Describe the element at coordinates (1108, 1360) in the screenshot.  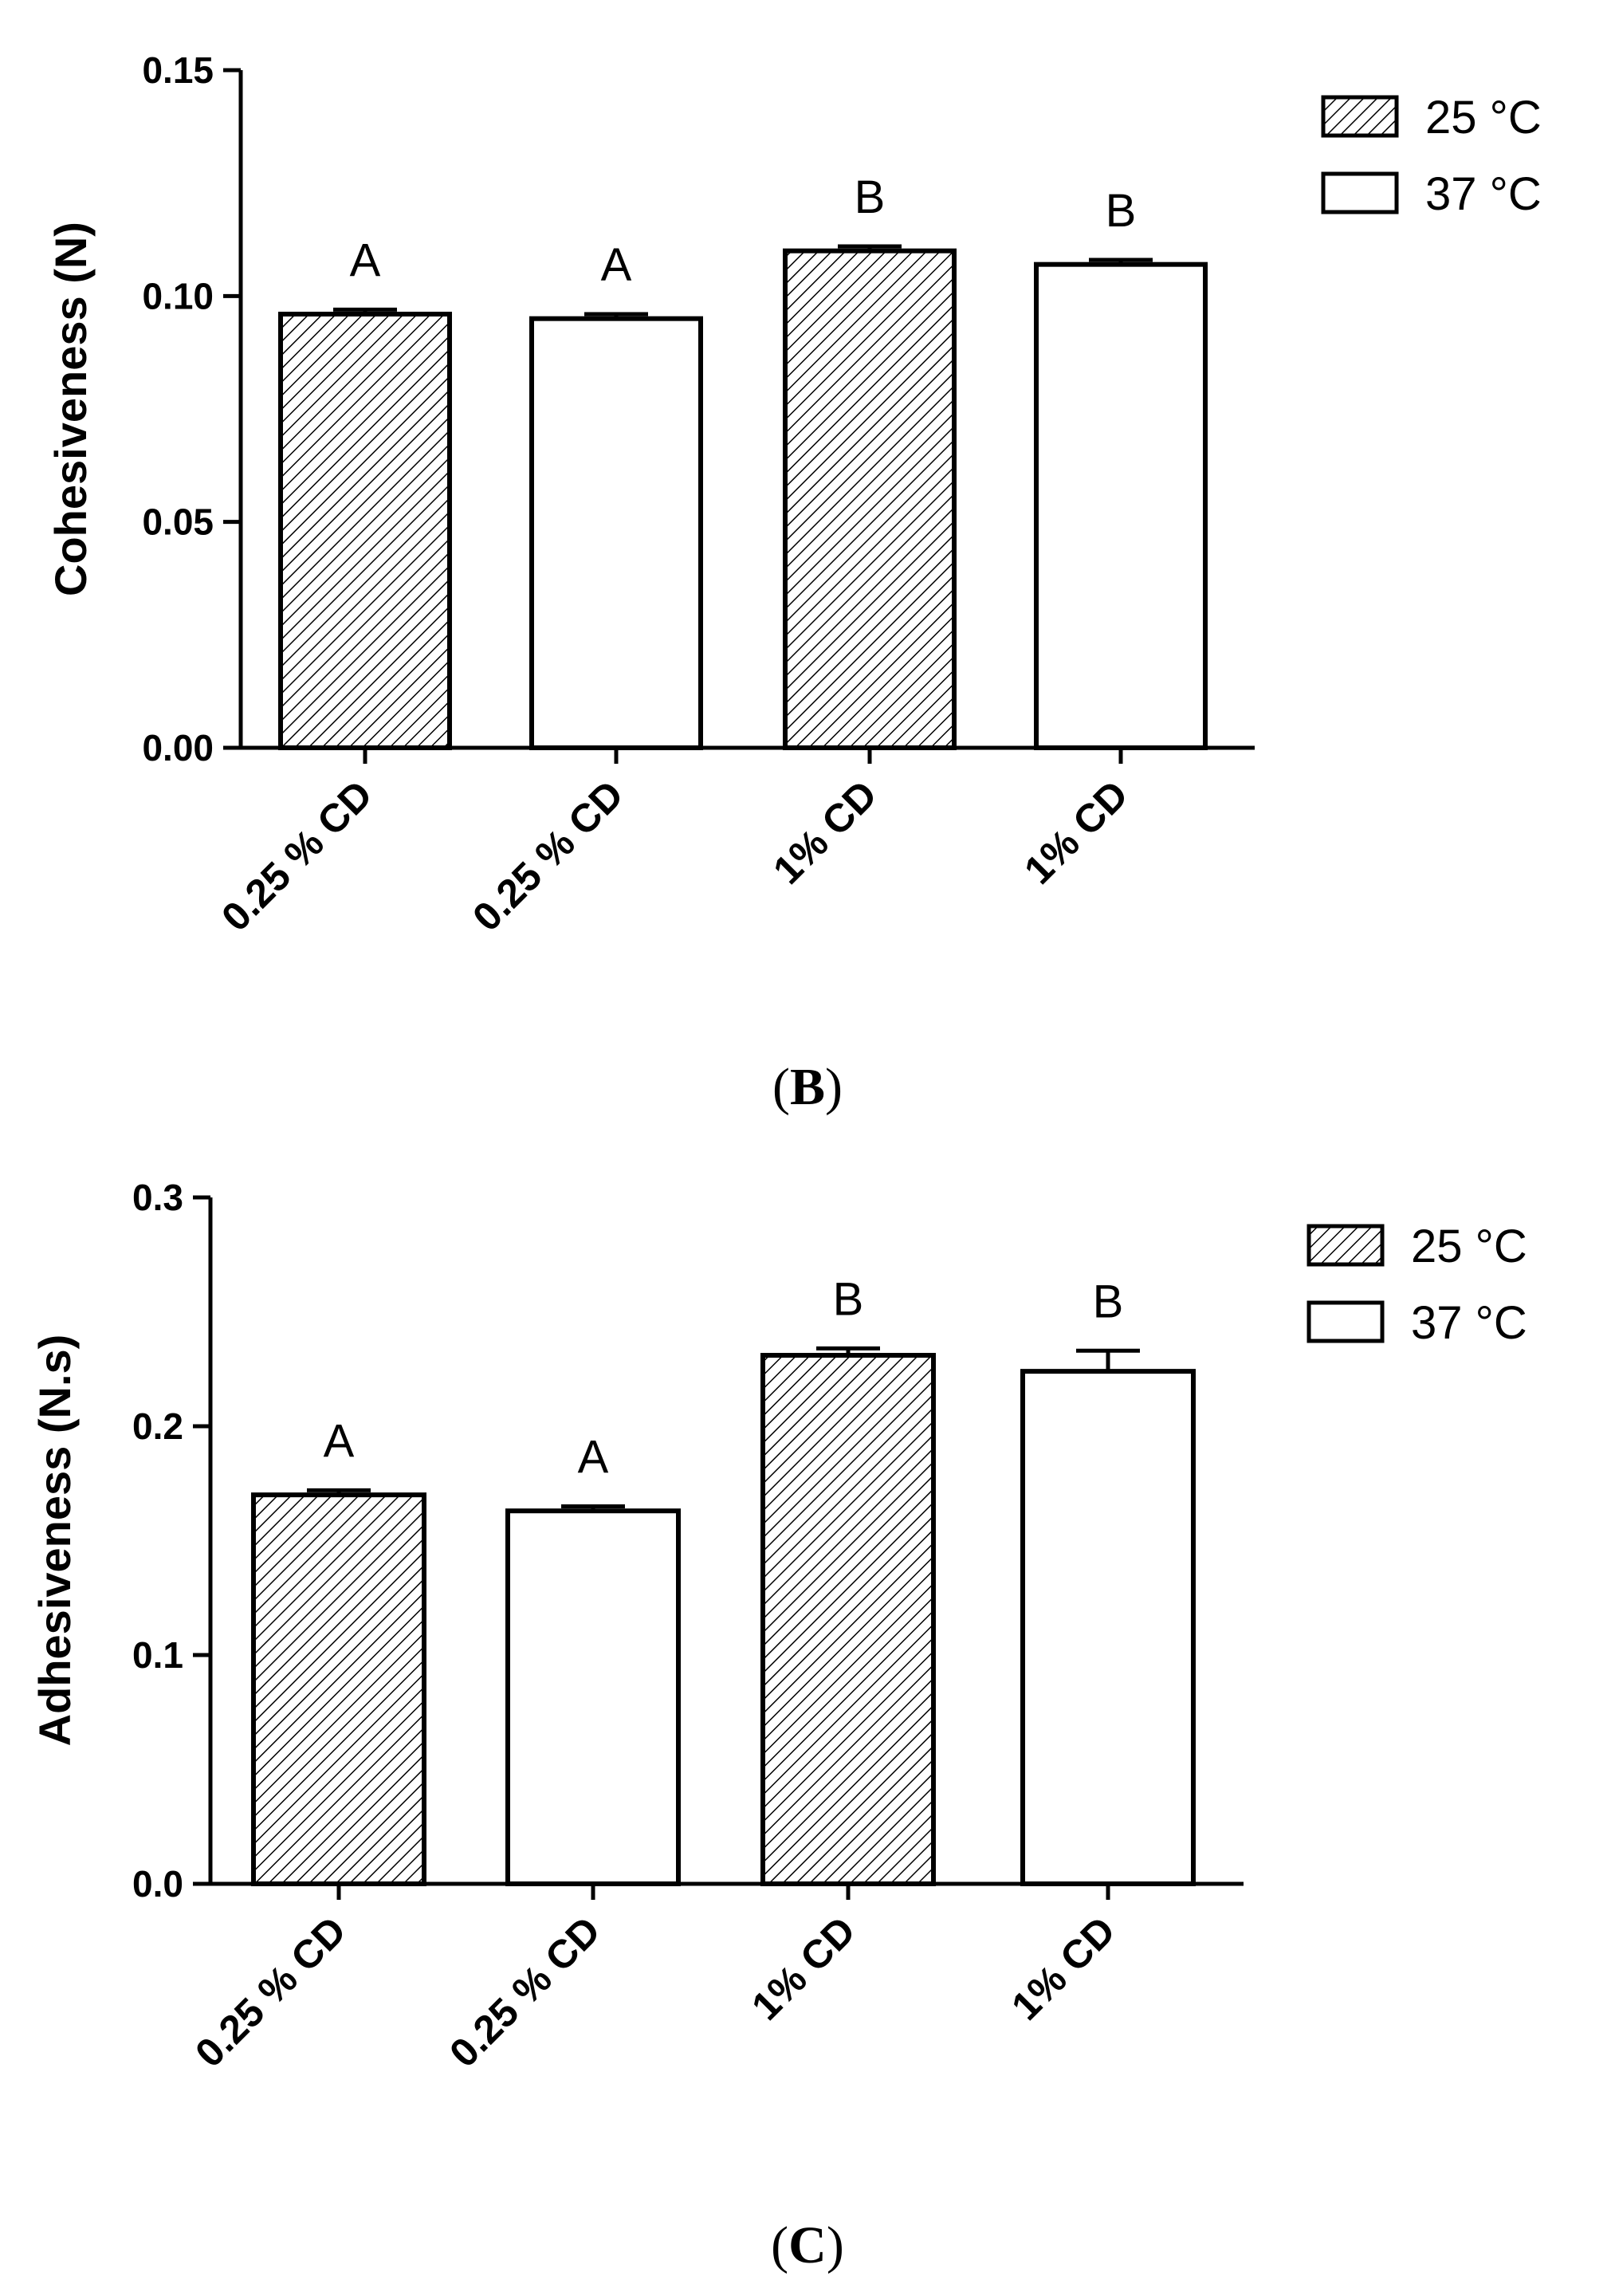
I see `error-bar` at that location.